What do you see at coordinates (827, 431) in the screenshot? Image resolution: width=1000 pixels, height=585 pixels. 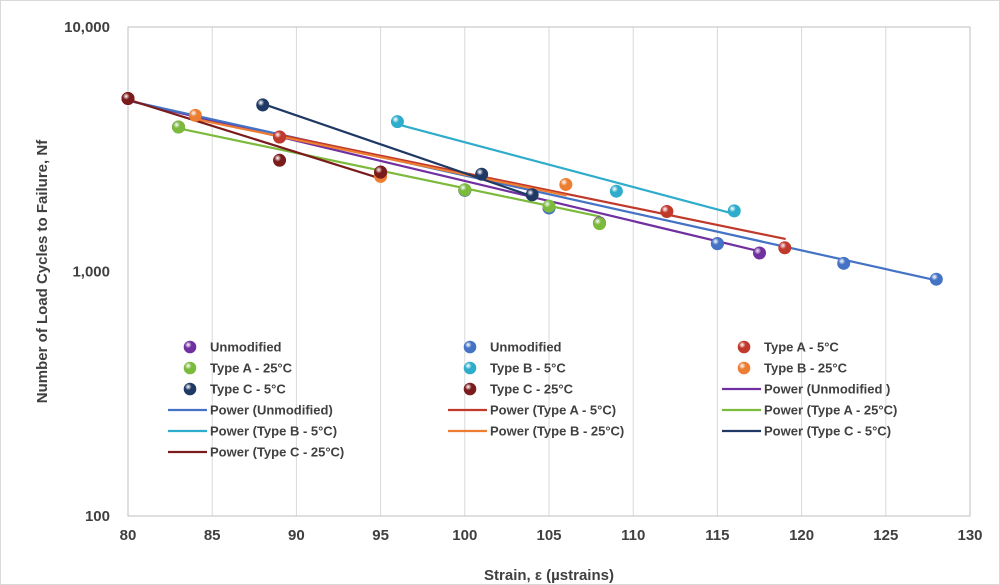 I see `legend-label: Power (Type C - 5°C)` at bounding box center [827, 431].